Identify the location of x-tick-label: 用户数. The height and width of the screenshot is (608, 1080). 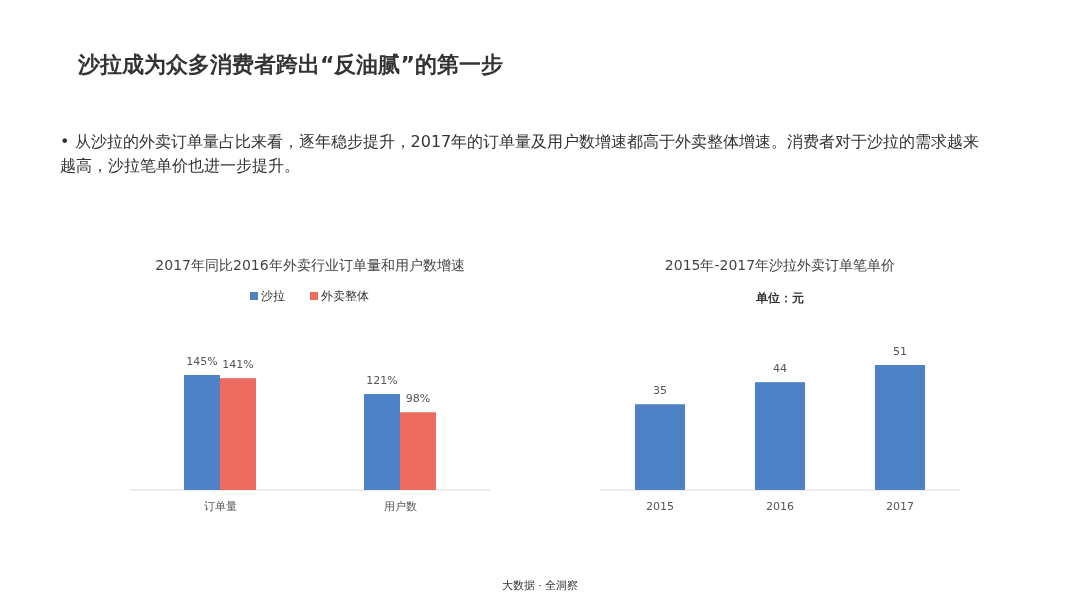
(400, 506).